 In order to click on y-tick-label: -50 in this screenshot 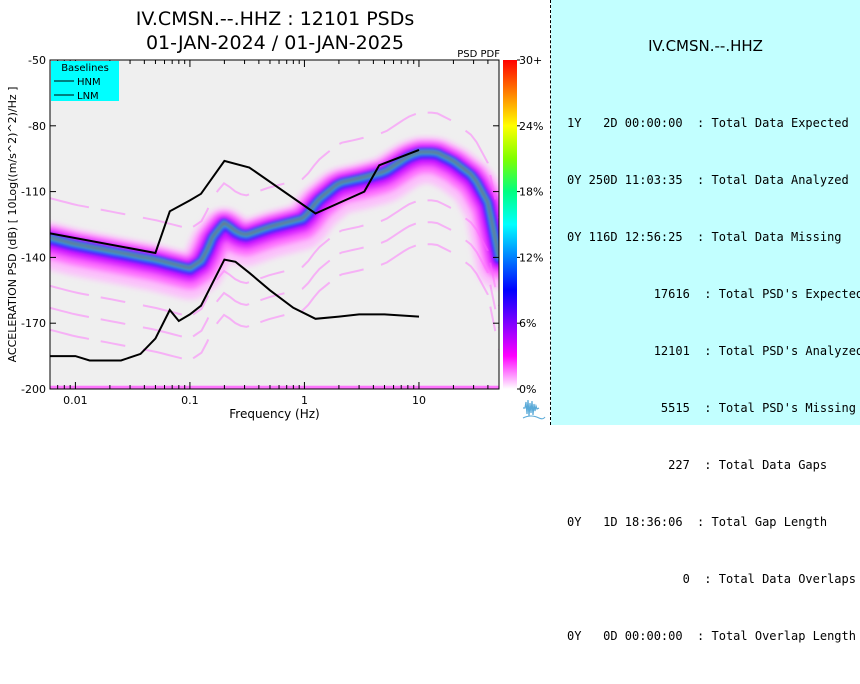, I will do `click(37, 60)`.